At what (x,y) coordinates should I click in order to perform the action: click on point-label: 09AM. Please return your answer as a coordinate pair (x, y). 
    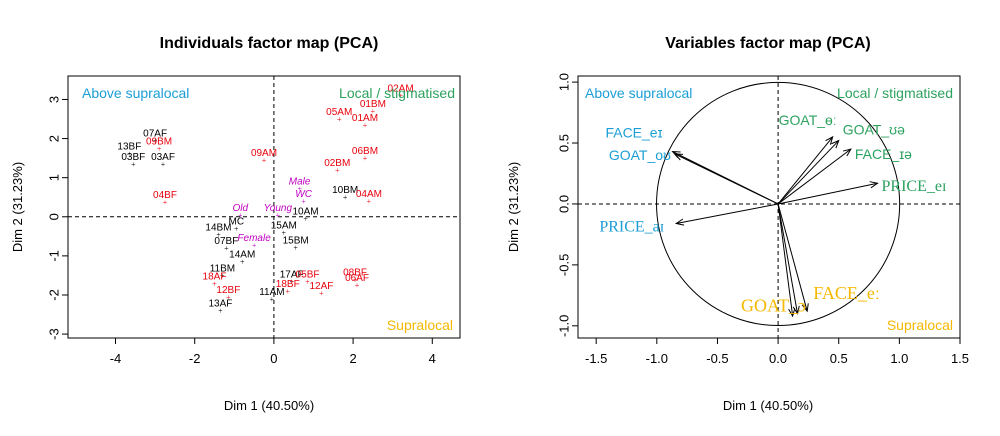
    Looking at the image, I should click on (264, 153).